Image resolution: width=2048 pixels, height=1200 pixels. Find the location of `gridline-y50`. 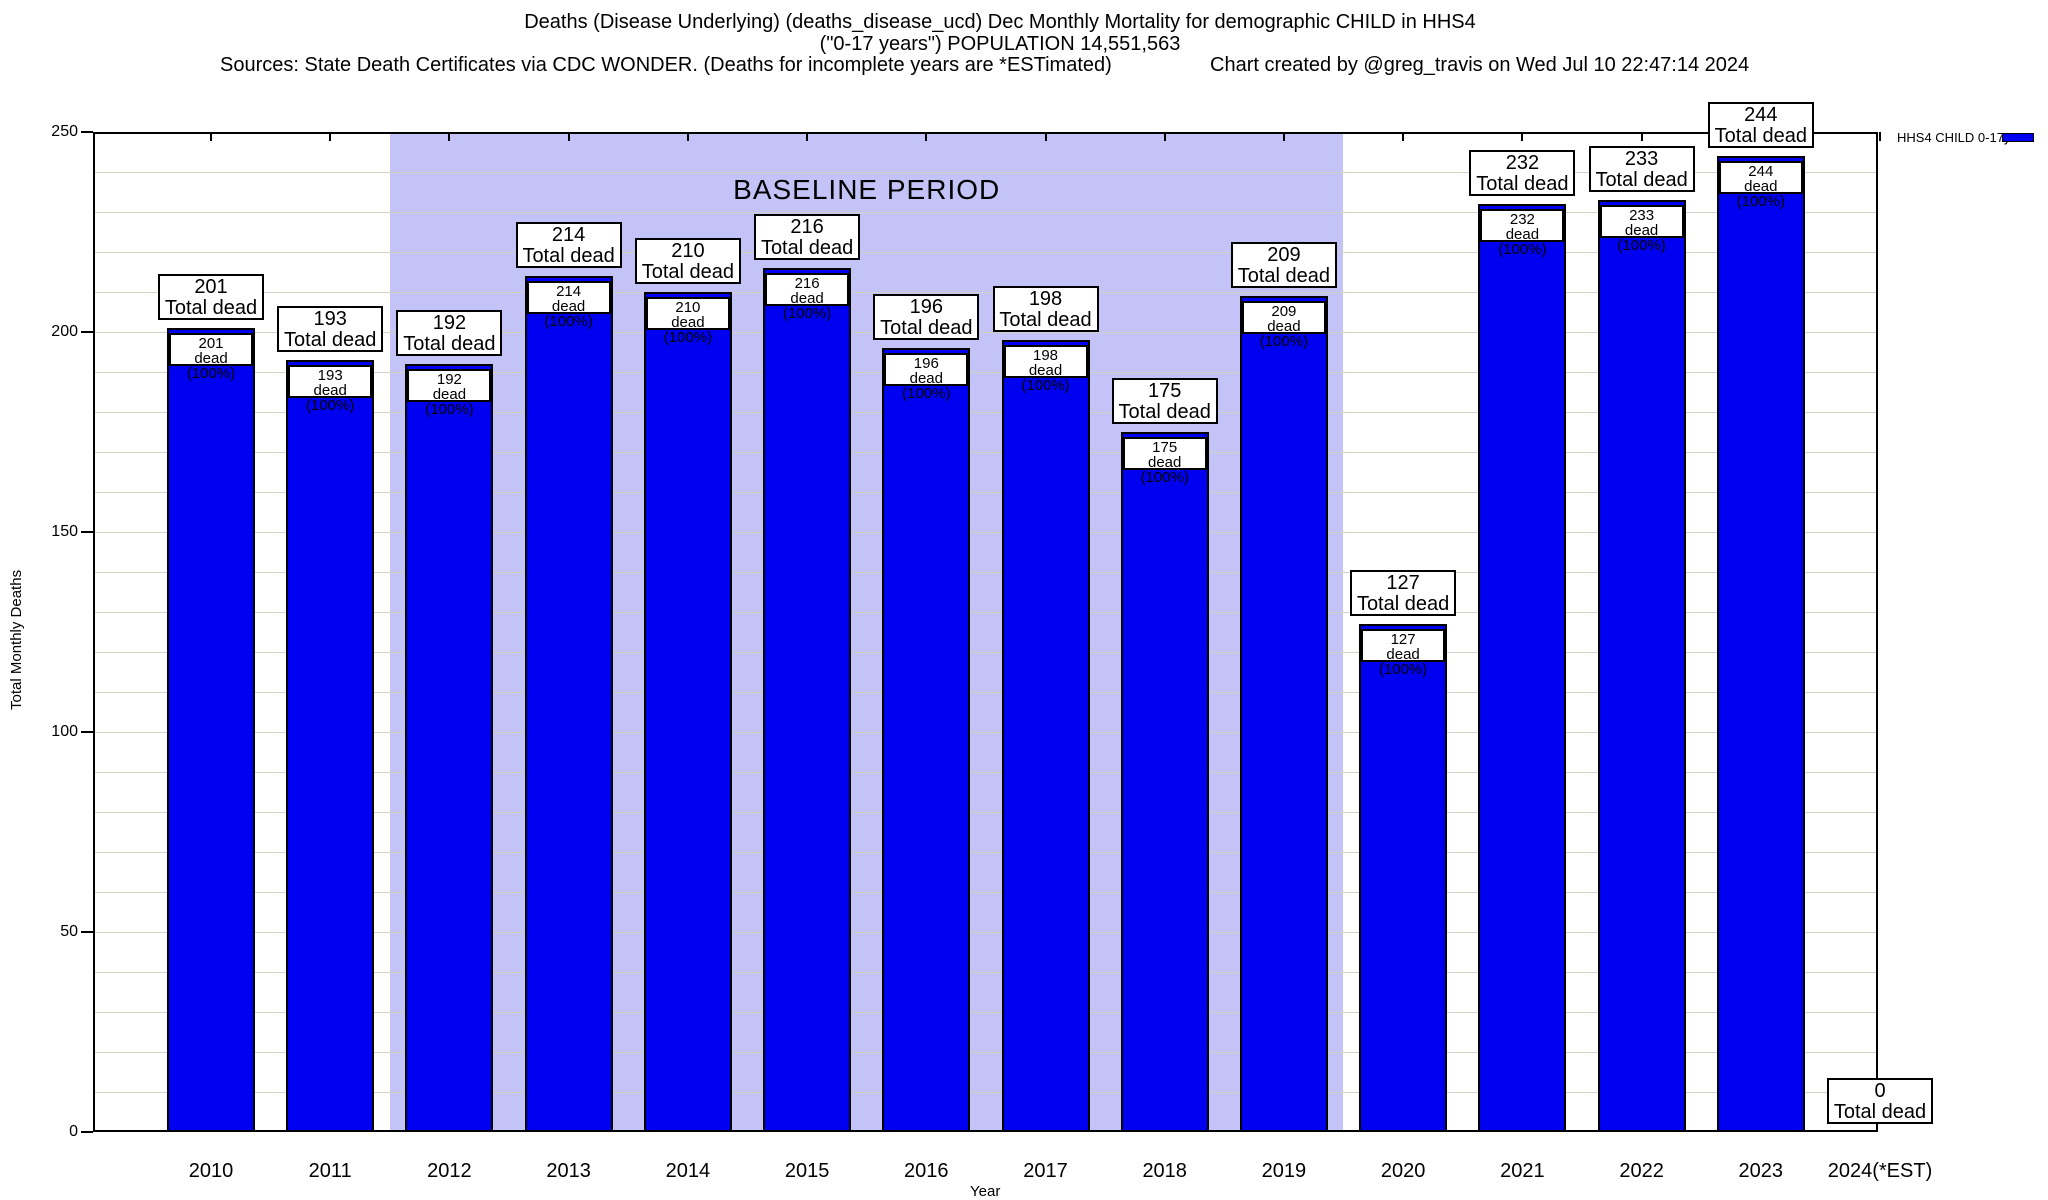

gridline-y50 is located at coordinates (985, 932).